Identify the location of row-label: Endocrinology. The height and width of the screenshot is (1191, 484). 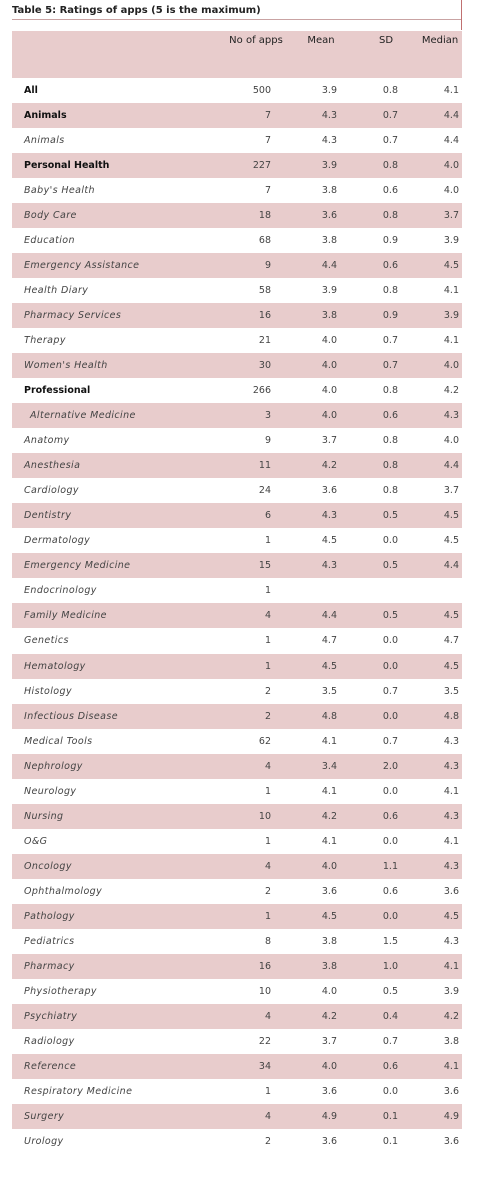
(60, 591).